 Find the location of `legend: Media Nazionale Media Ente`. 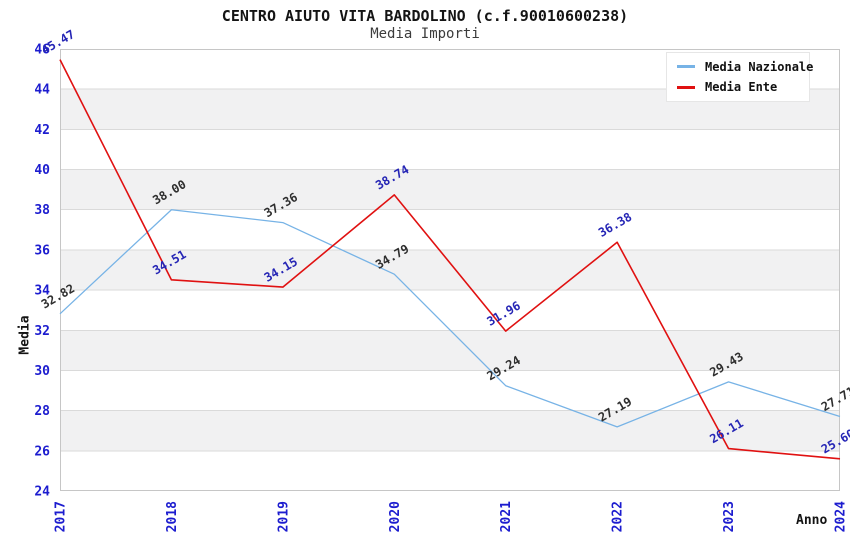

legend: Media Nazionale Media Ente is located at coordinates (739, 77).